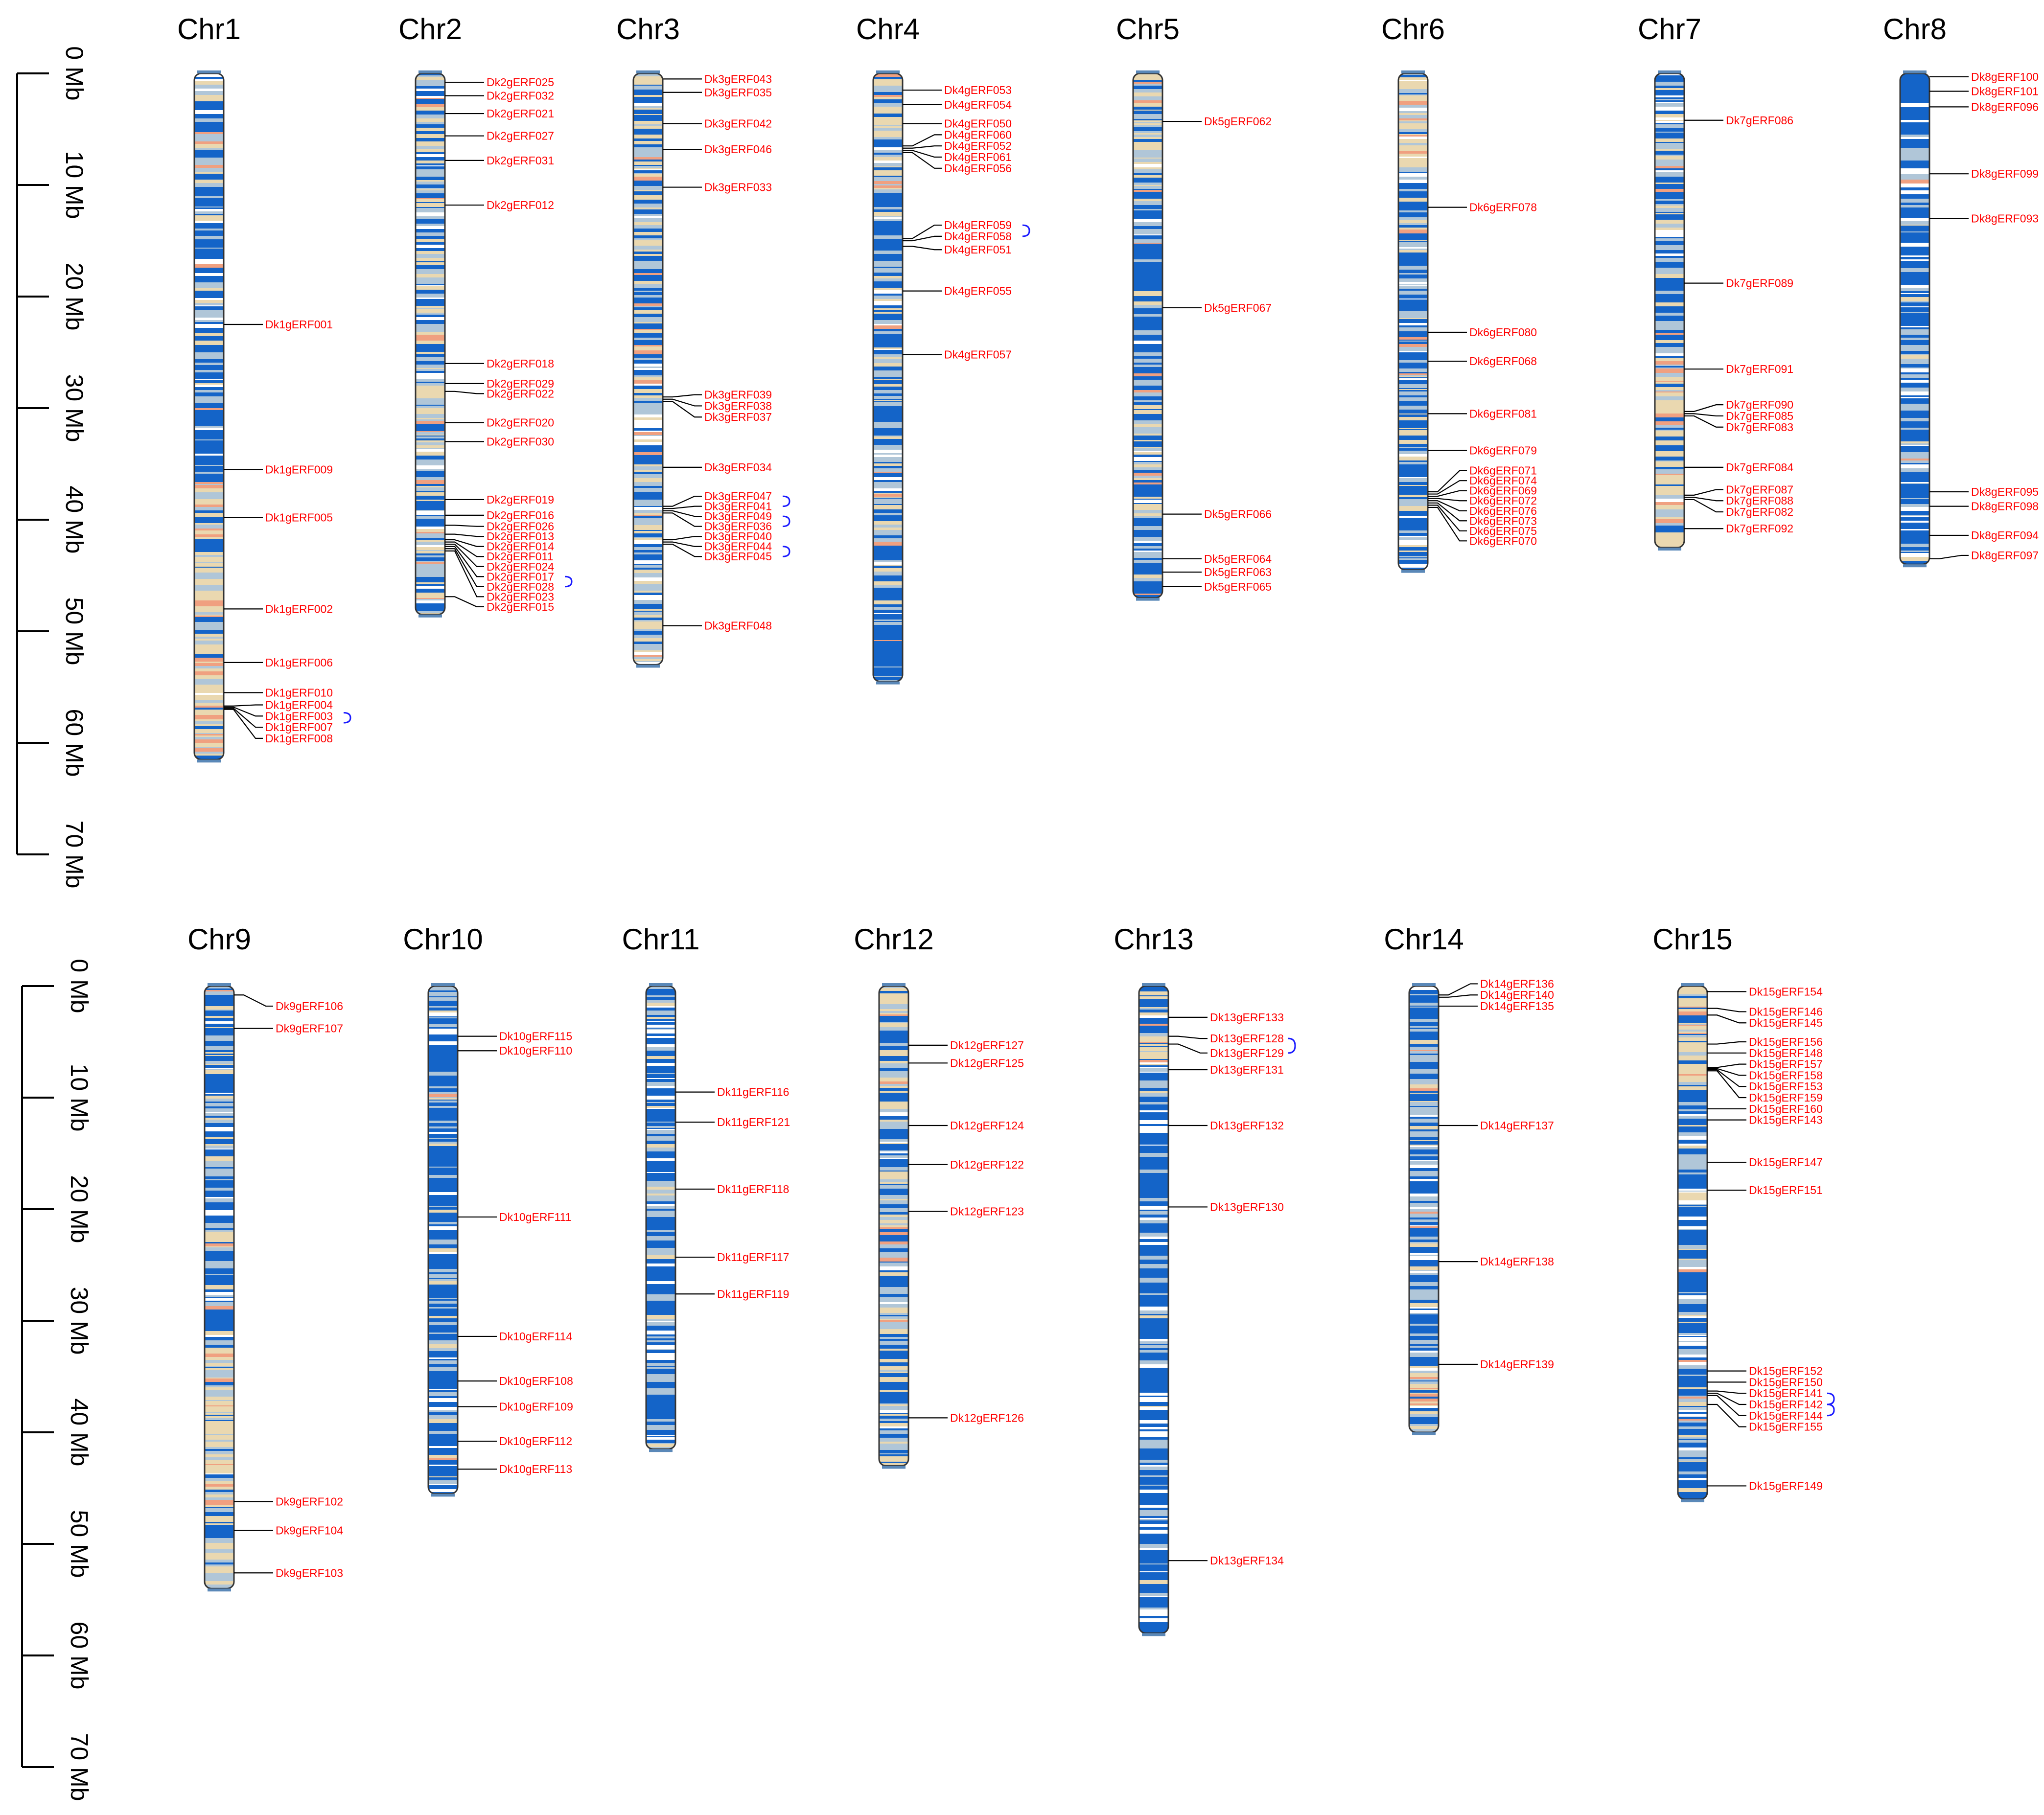 Image resolution: width=2044 pixels, height=1815 pixels. I want to click on gene-label: Dk5gERF063, so click(1238, 572).